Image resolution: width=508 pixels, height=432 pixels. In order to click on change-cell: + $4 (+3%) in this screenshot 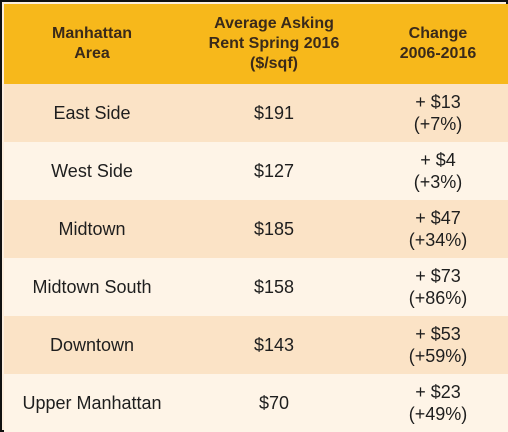, I will do `click(438, 171)`.